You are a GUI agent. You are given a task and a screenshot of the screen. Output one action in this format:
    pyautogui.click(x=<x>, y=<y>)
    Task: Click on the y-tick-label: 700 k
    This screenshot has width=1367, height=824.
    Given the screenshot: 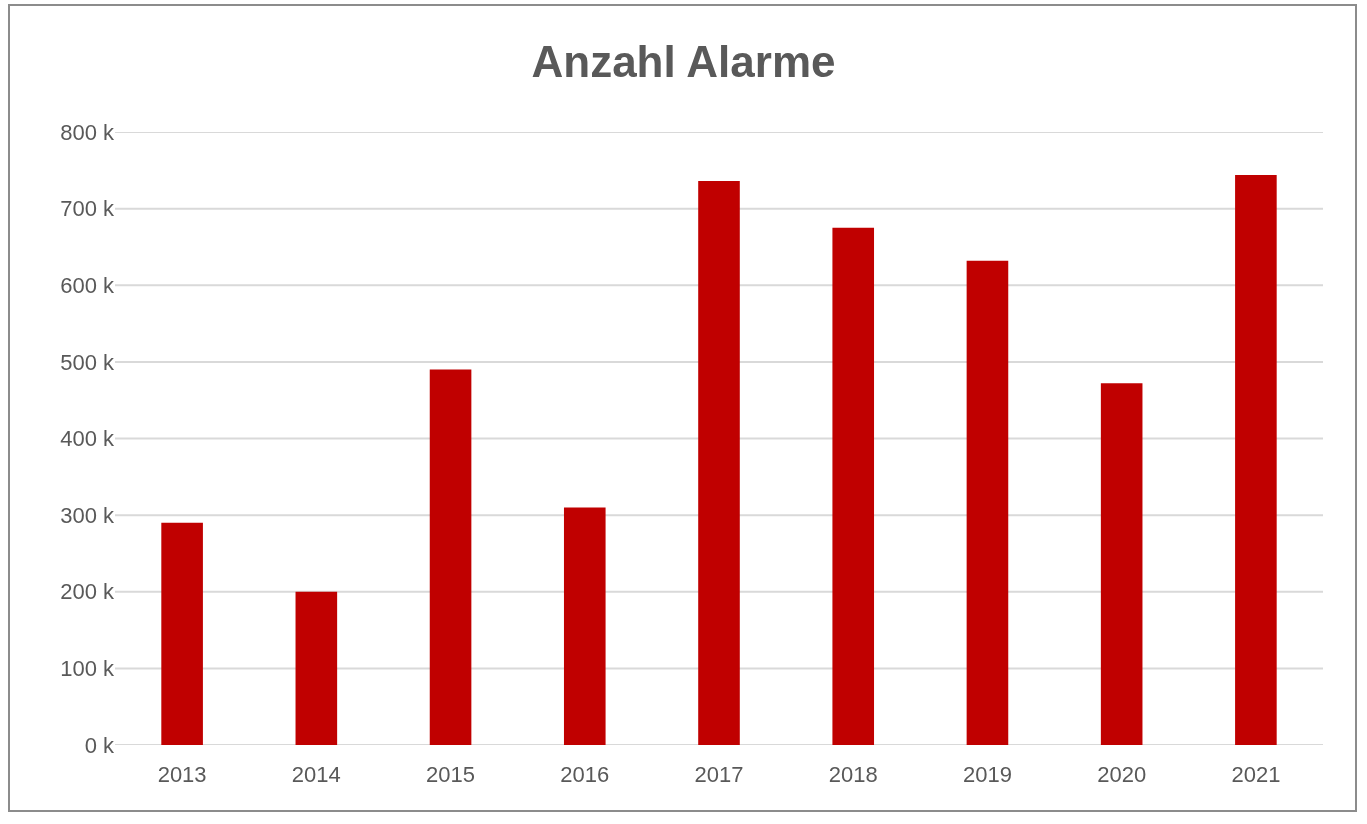 What is the action you would take?
    pyautogui.click(x=87, y=209)
    